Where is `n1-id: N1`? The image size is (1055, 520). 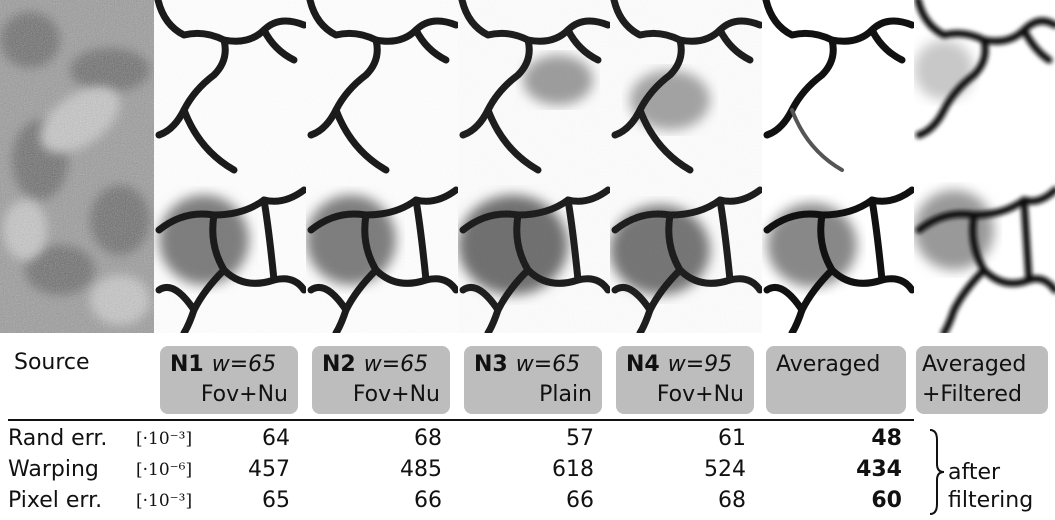 n1-id: N1 is located at coordinates (187, 364).